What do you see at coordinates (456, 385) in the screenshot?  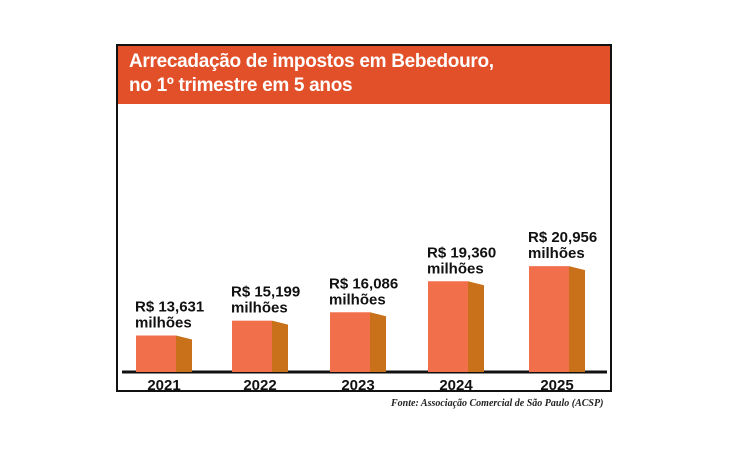 I see `x-tick-label: 2024` at bounding box center [456, 385].